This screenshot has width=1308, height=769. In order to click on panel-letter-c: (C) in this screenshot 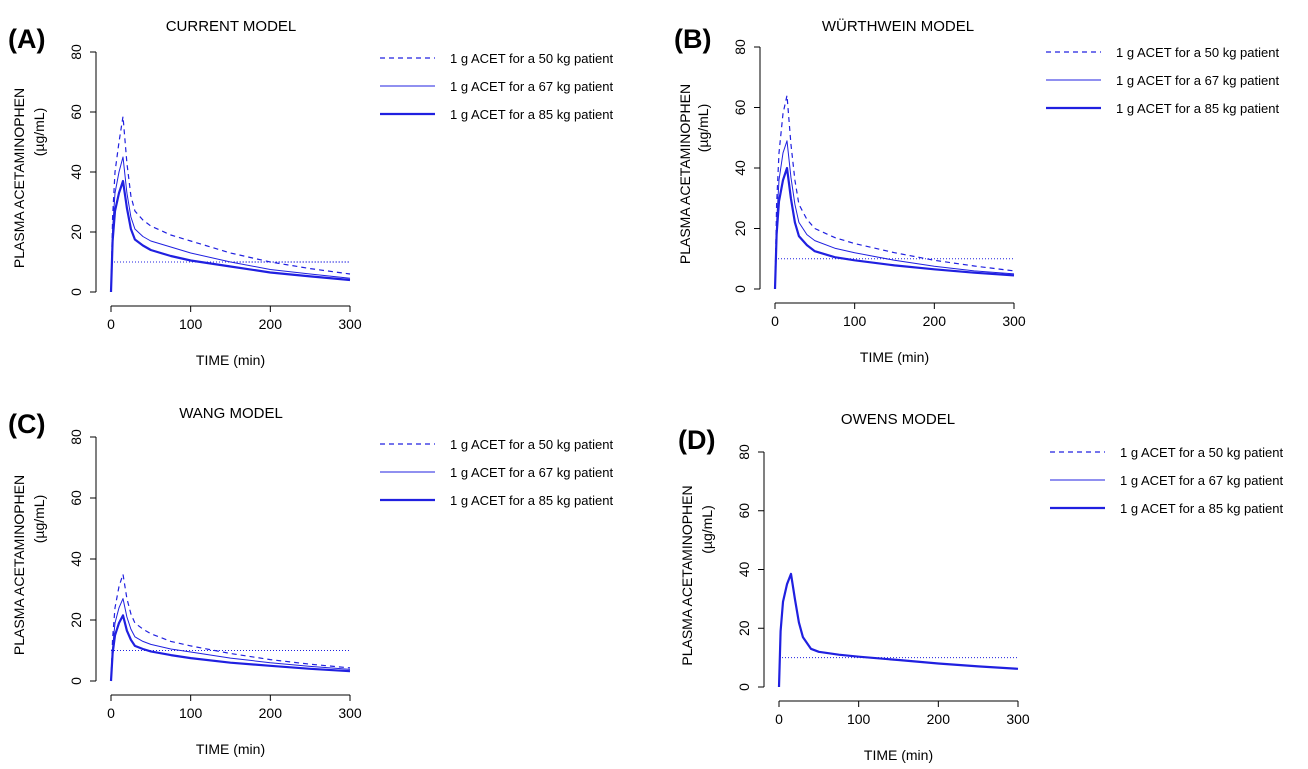, I will do `click(26, 424)`.